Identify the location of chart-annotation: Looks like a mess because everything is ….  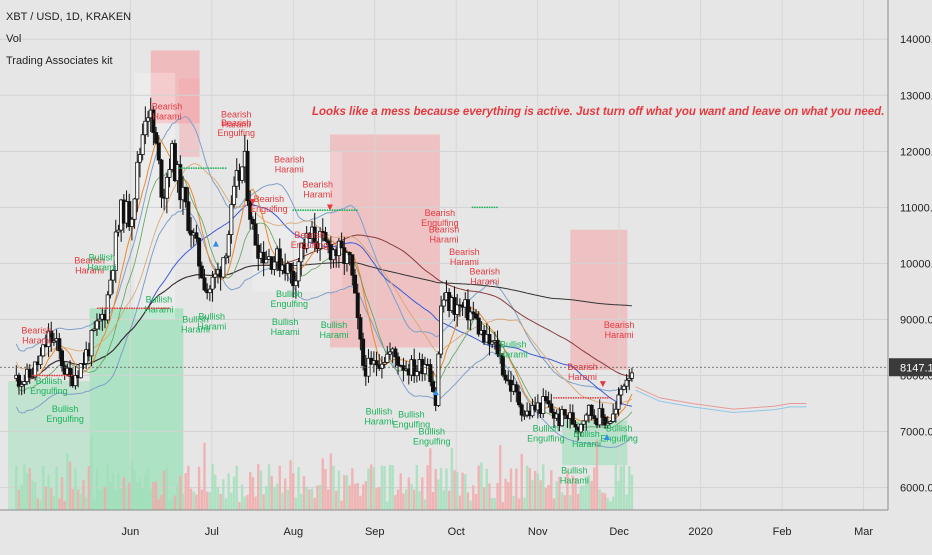
(598, 112).